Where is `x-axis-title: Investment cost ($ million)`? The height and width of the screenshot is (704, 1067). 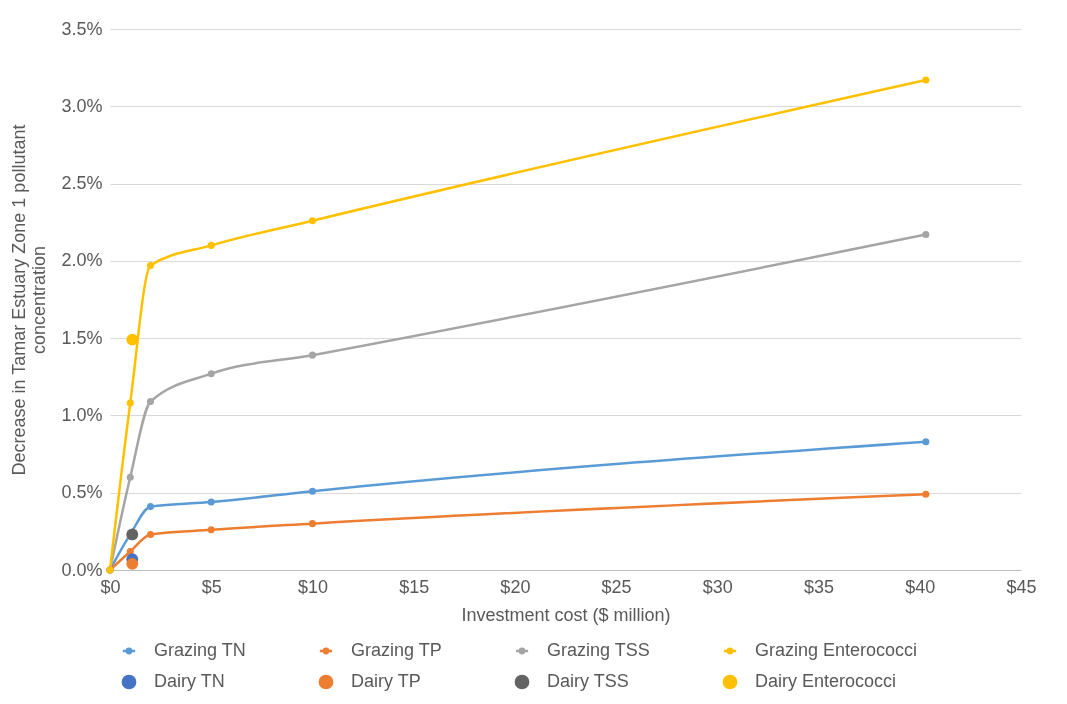 x-axis-title: Investment cost ($ million) is located at coordinates (566, 614).